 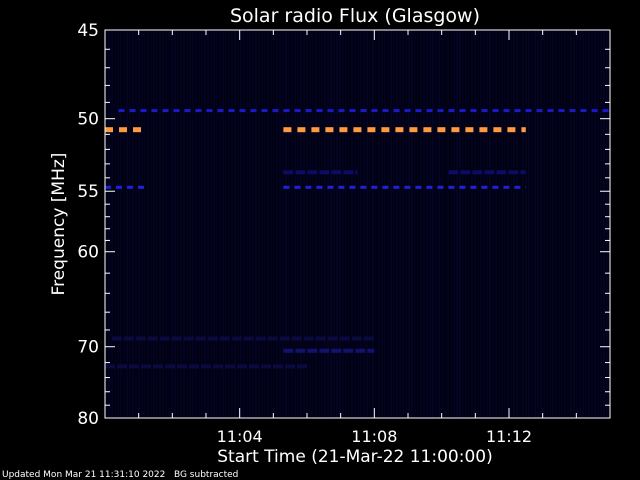 I want to click on y-tick-label: 45, so click(x=88, y=31).